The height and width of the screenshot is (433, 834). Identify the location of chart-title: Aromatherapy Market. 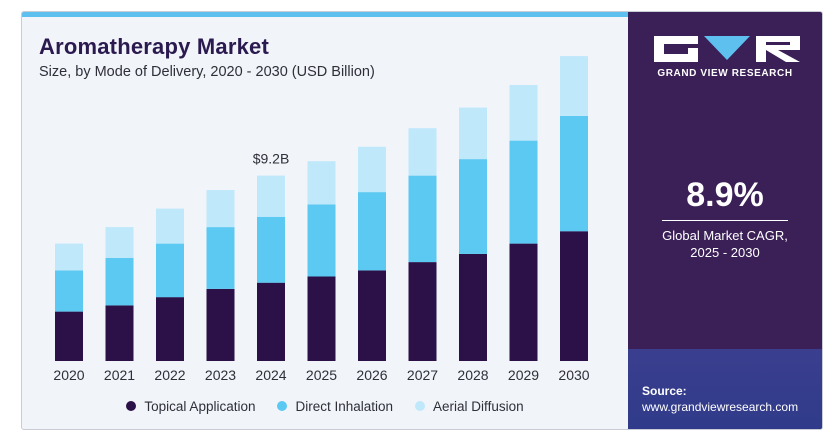
(154, 46).